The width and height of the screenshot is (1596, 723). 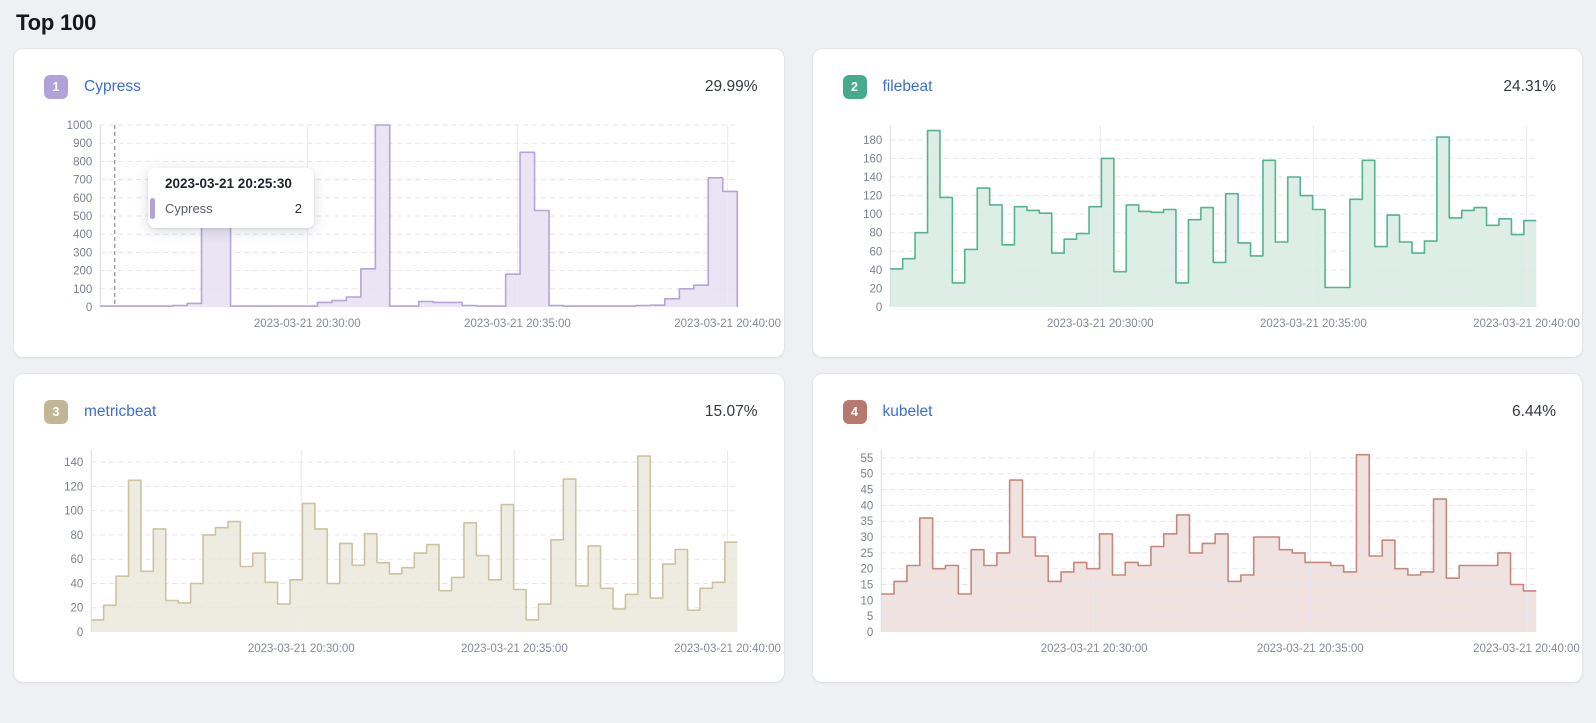 What do you see at coordinates (866, 491) in the screenshot?
I see `y-axis-tick-label: 45` at bounding box center [866, 491].